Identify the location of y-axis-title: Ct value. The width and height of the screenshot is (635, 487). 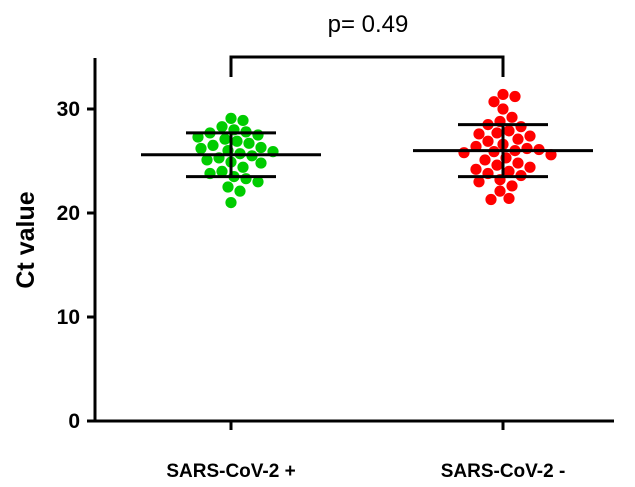
(26, 239).